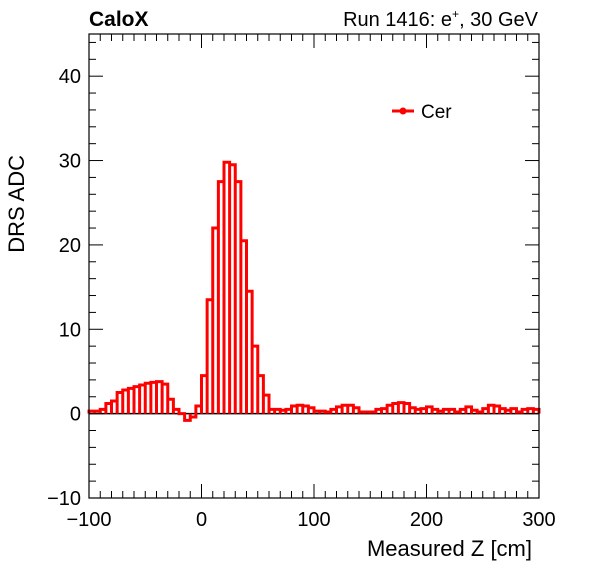  What do you see at coordinates (70, 162) in the screenshot?
I see `y-tick-label: 30` at bounding box center [70, 162].